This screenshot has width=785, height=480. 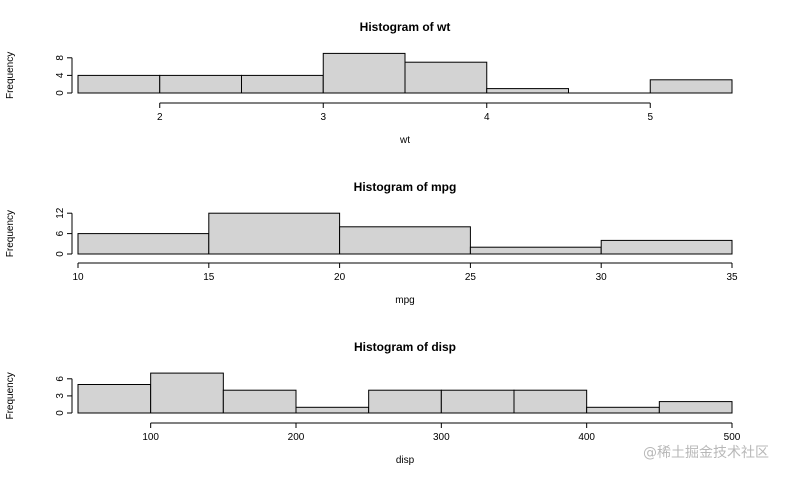 What do you see at coordinates (441, 437) in the screenshot?
I see `x-tick-label: 300` at bounding box center [441, 437].